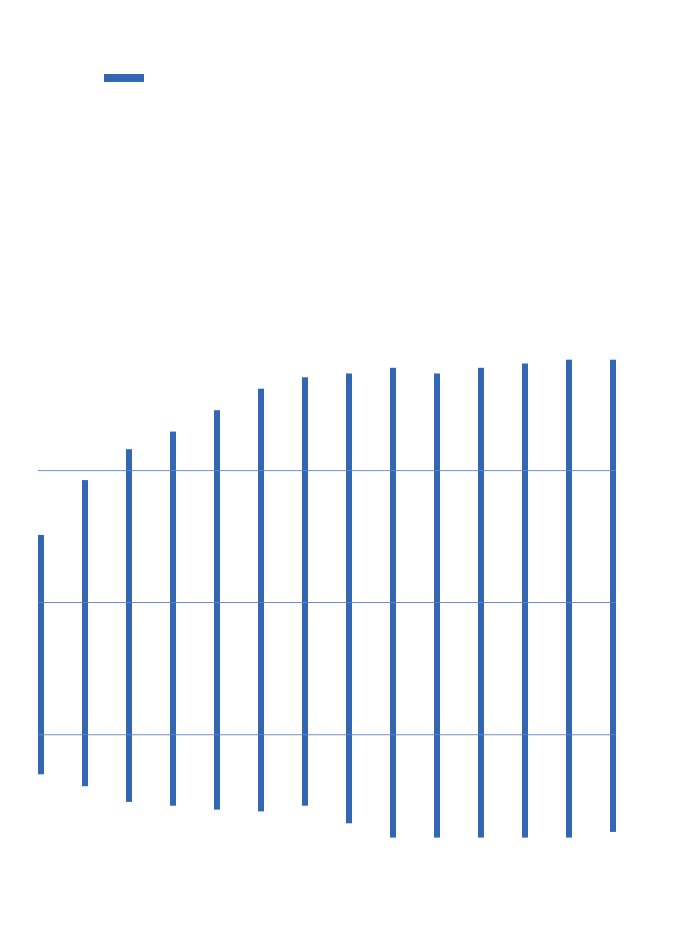 Image resolution: width=700 pixels, height=936 pixels. I want to click on legend, so click(124, 78).